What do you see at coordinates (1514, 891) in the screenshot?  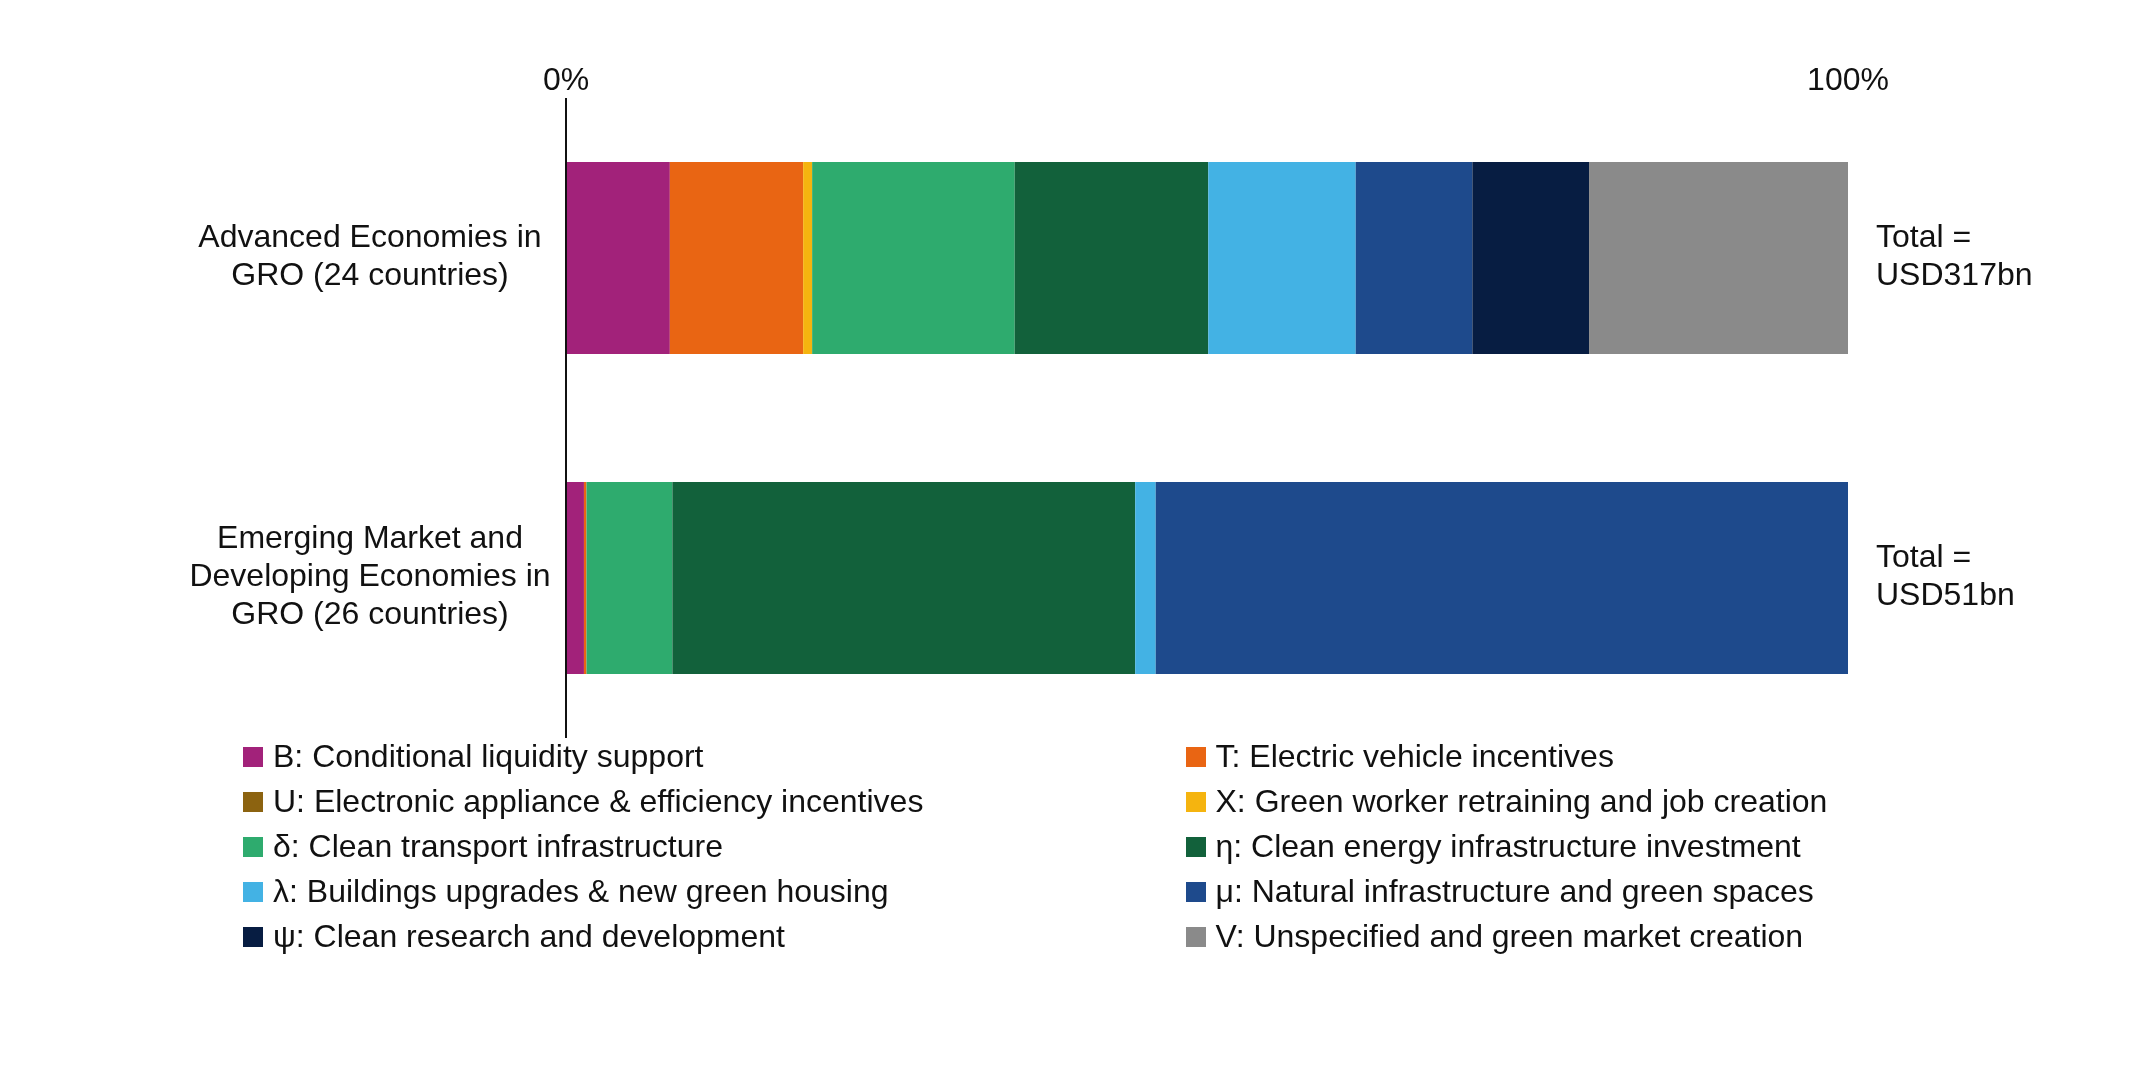 I see `legend-label: μ: Natural infrastructure and green spaces` at bounding box center [1514, 891].